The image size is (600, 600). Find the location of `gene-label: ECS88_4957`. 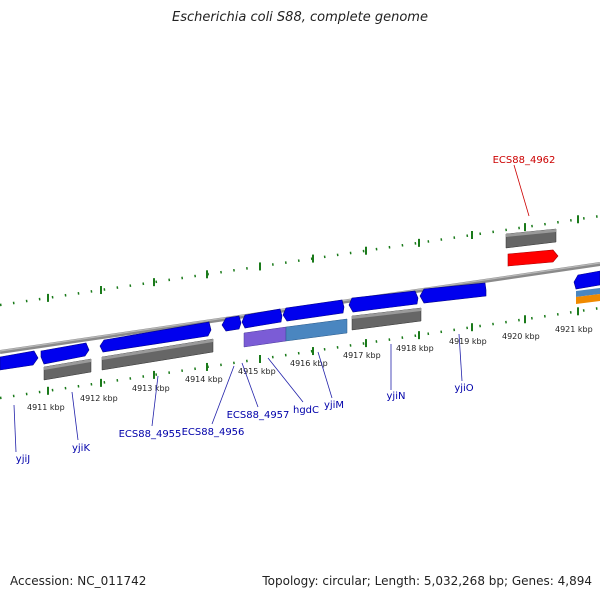

gene-label: ECS88_4957 is located at coordinates (258, 415).